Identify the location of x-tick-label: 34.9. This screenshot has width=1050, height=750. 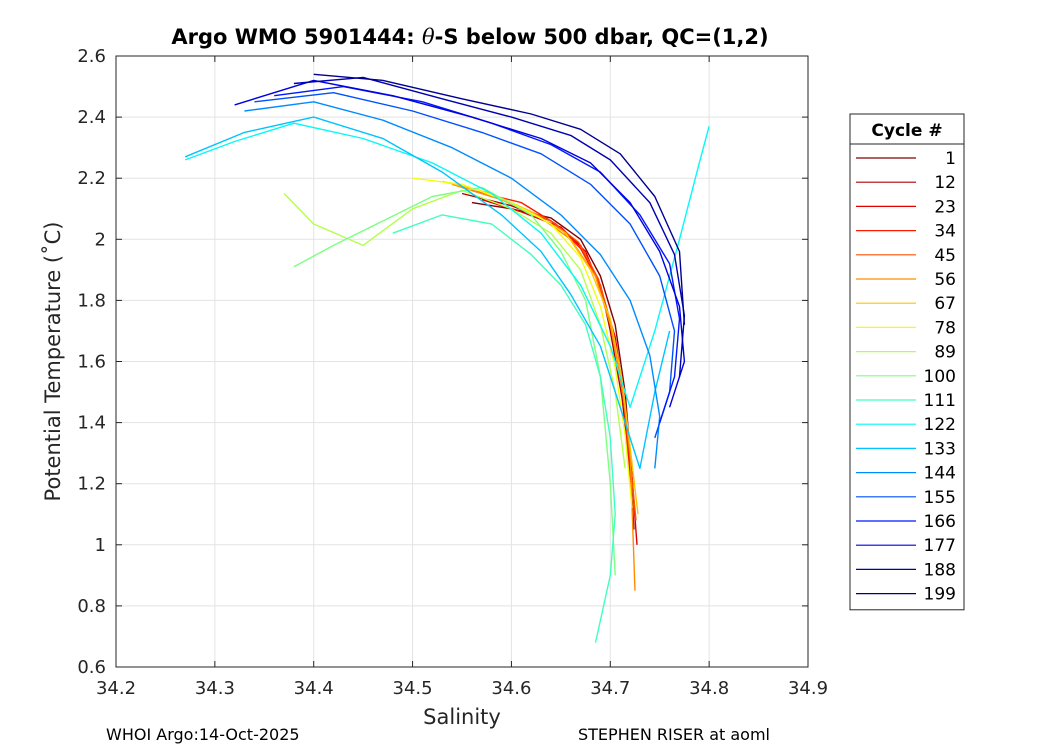
(808, 688).